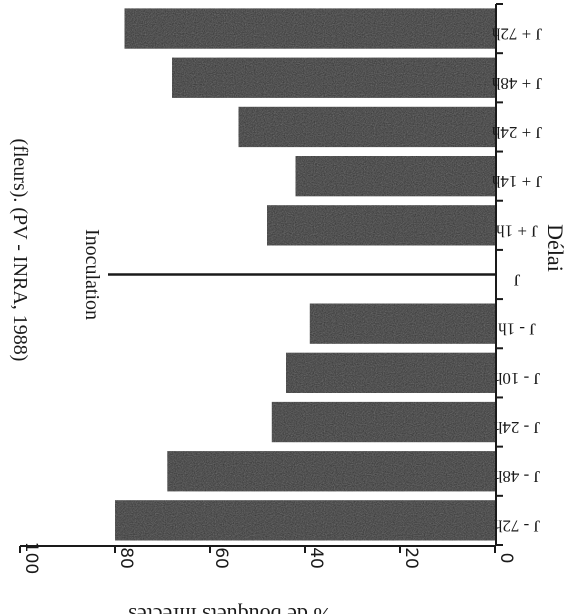 This screenshot has height=614, width=586. I want to click on category-label-j+48h: J + 48h, so click(516, 83).